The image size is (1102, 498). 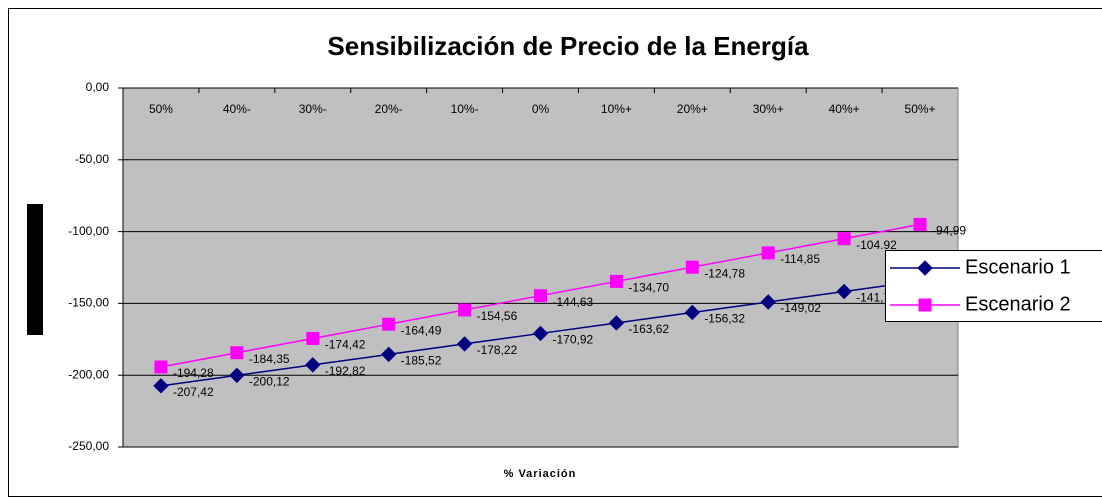 What do you see at coordinates (648, 329) in the screenshot?
I see `data-label: -163,62` at bounding box center [648, 329].